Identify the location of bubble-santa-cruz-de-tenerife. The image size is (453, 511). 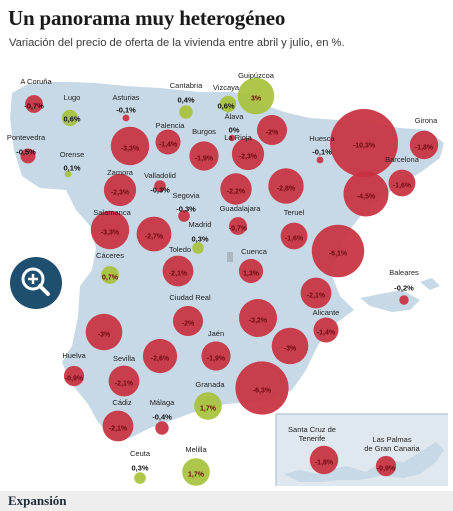
(324, 460).